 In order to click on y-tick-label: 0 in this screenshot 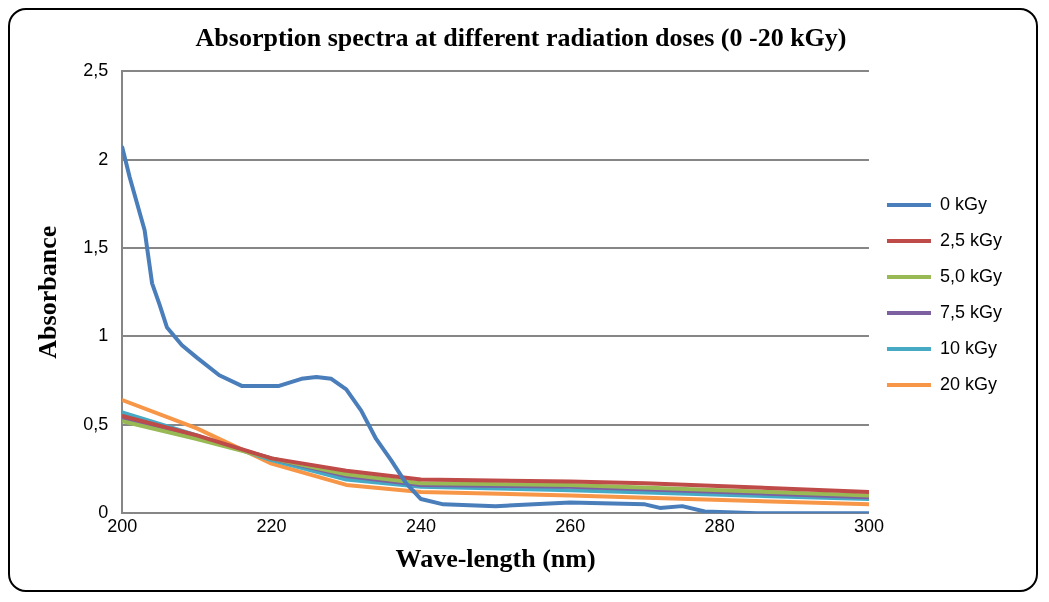, I will do `click(103, 512)`.